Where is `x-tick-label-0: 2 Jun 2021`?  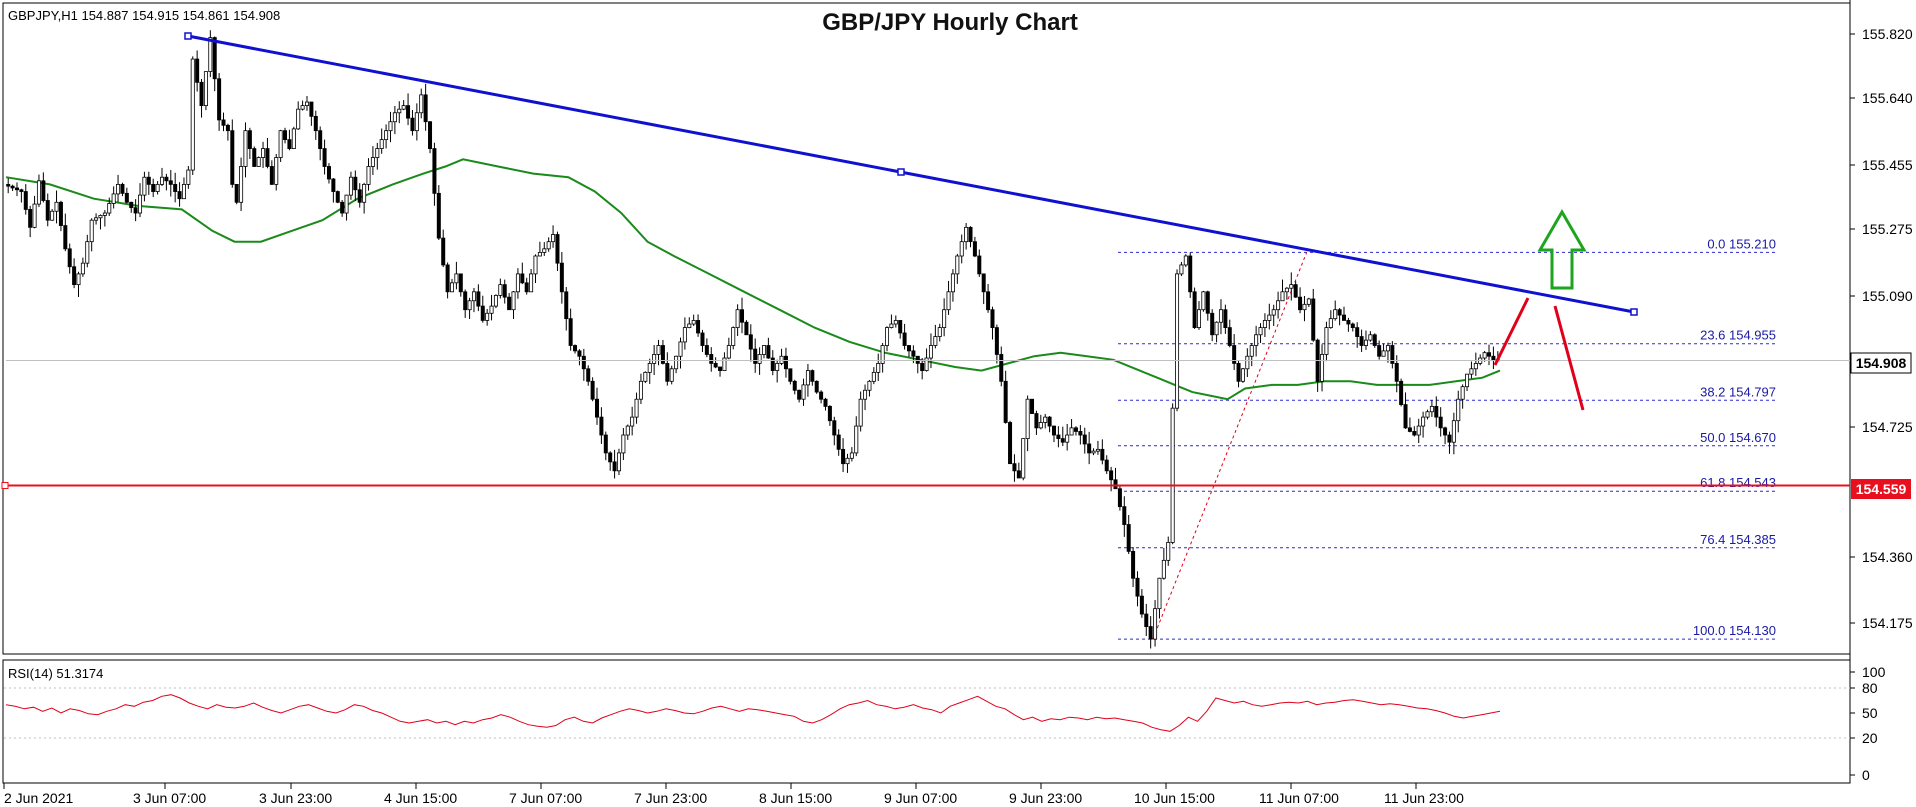 x-tick-label-0: 2 Jun 2021 is located at coordinates (38, 798).